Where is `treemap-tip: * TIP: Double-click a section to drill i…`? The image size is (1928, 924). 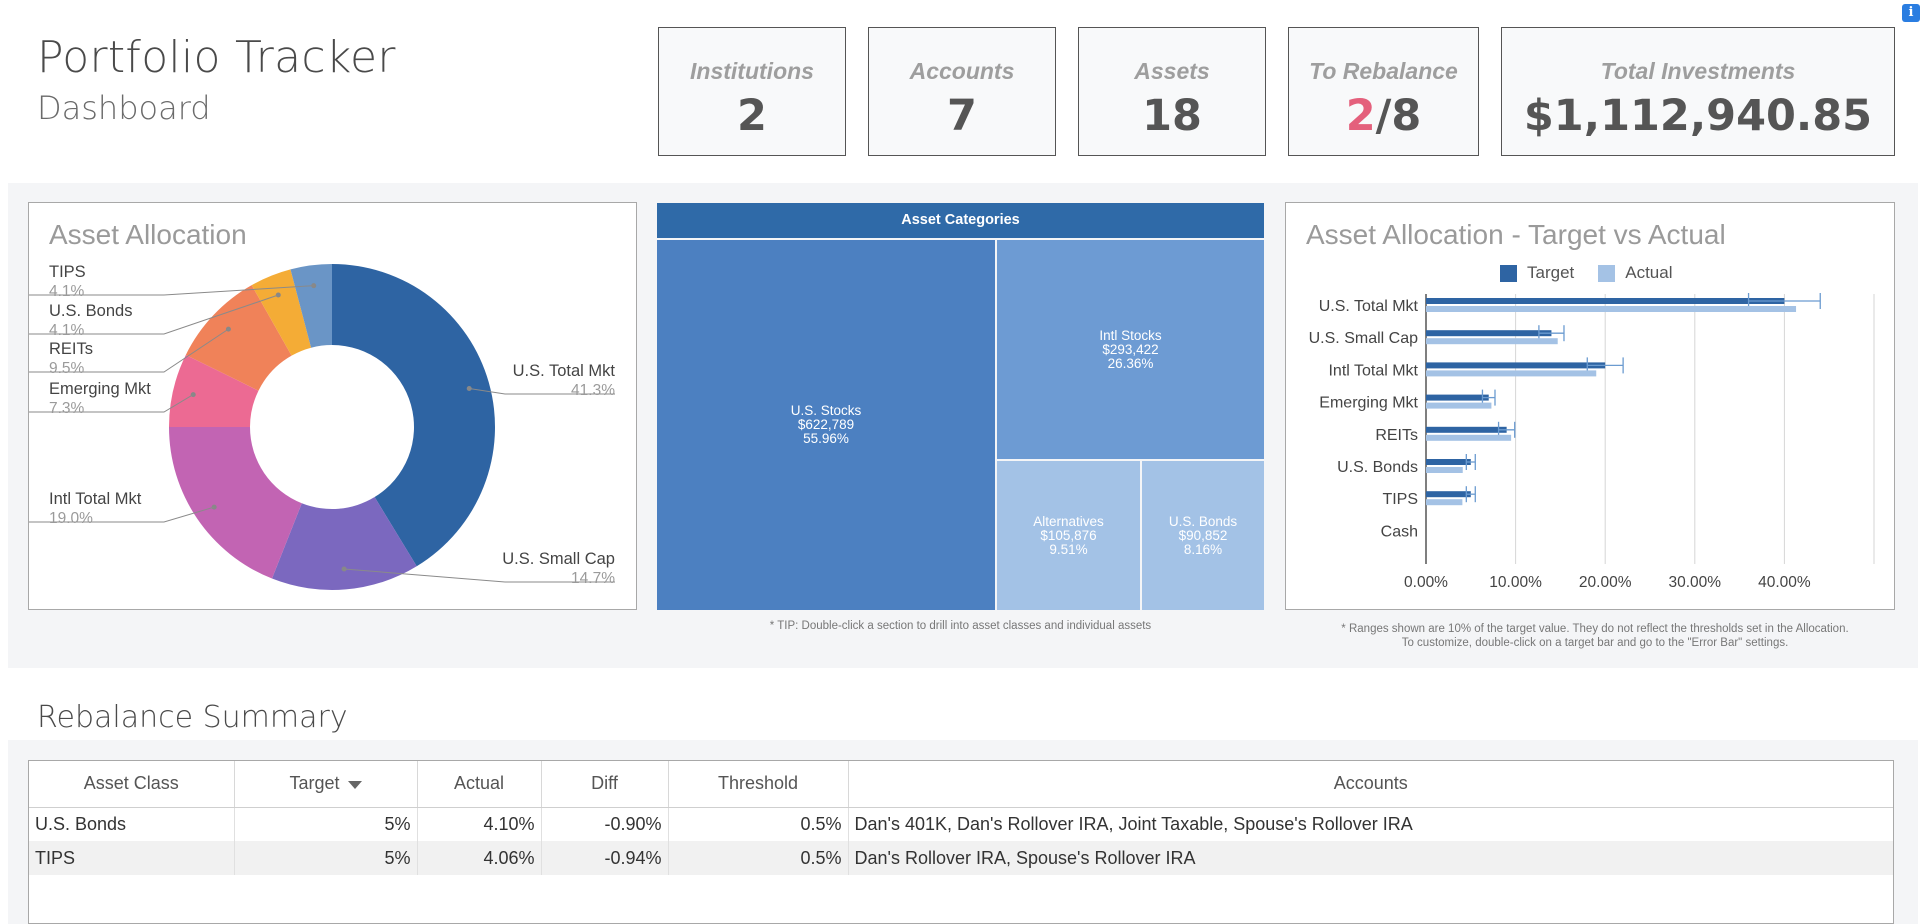
treemap-tip: * TIP: Double-click a section to drill i… is located at coordinates (960, 626).